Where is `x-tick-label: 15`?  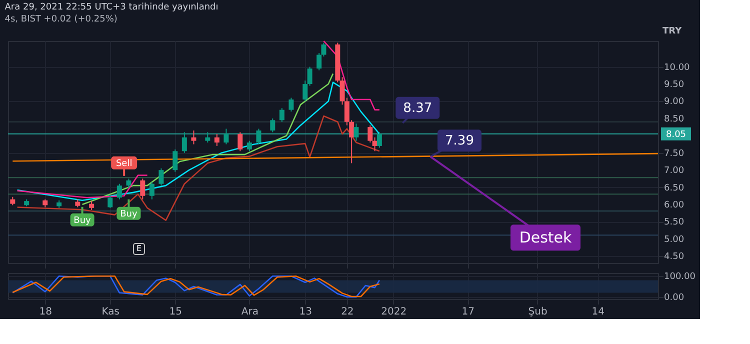 x-tick-label: 15 is located at coordinates (175, 312).